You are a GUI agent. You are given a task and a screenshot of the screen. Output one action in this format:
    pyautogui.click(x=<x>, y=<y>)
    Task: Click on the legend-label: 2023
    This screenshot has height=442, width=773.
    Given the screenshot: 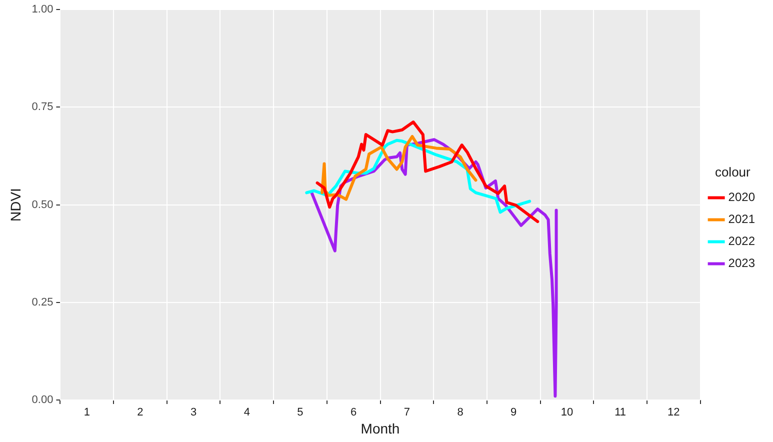 What is the action you would take?
    pyautogui.click(x=742, y=263)
    